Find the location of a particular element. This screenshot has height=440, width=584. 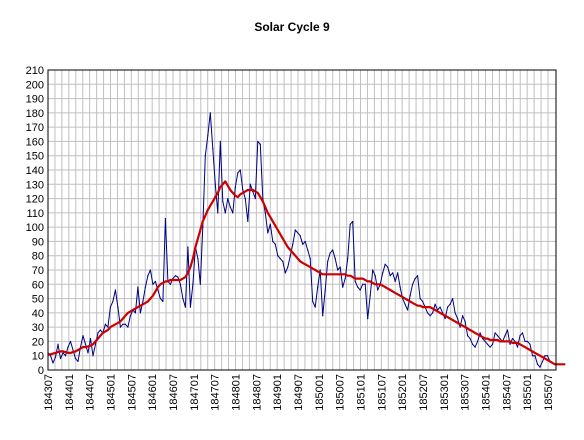

x-tick-label: 185307 is located at coordinates (466, 392).